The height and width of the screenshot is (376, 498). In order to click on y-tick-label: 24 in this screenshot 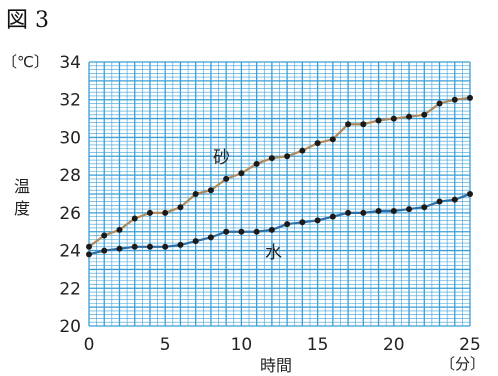, I will do `click(70, 252)`.